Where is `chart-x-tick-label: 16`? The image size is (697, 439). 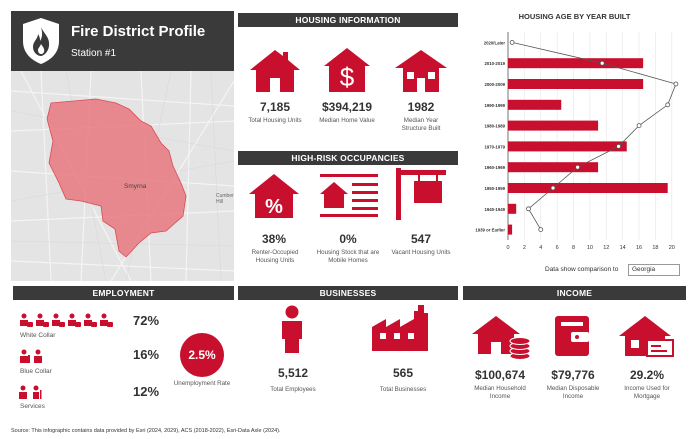
chart-x-tick-label: 16 is located at coordinates (639, 248).